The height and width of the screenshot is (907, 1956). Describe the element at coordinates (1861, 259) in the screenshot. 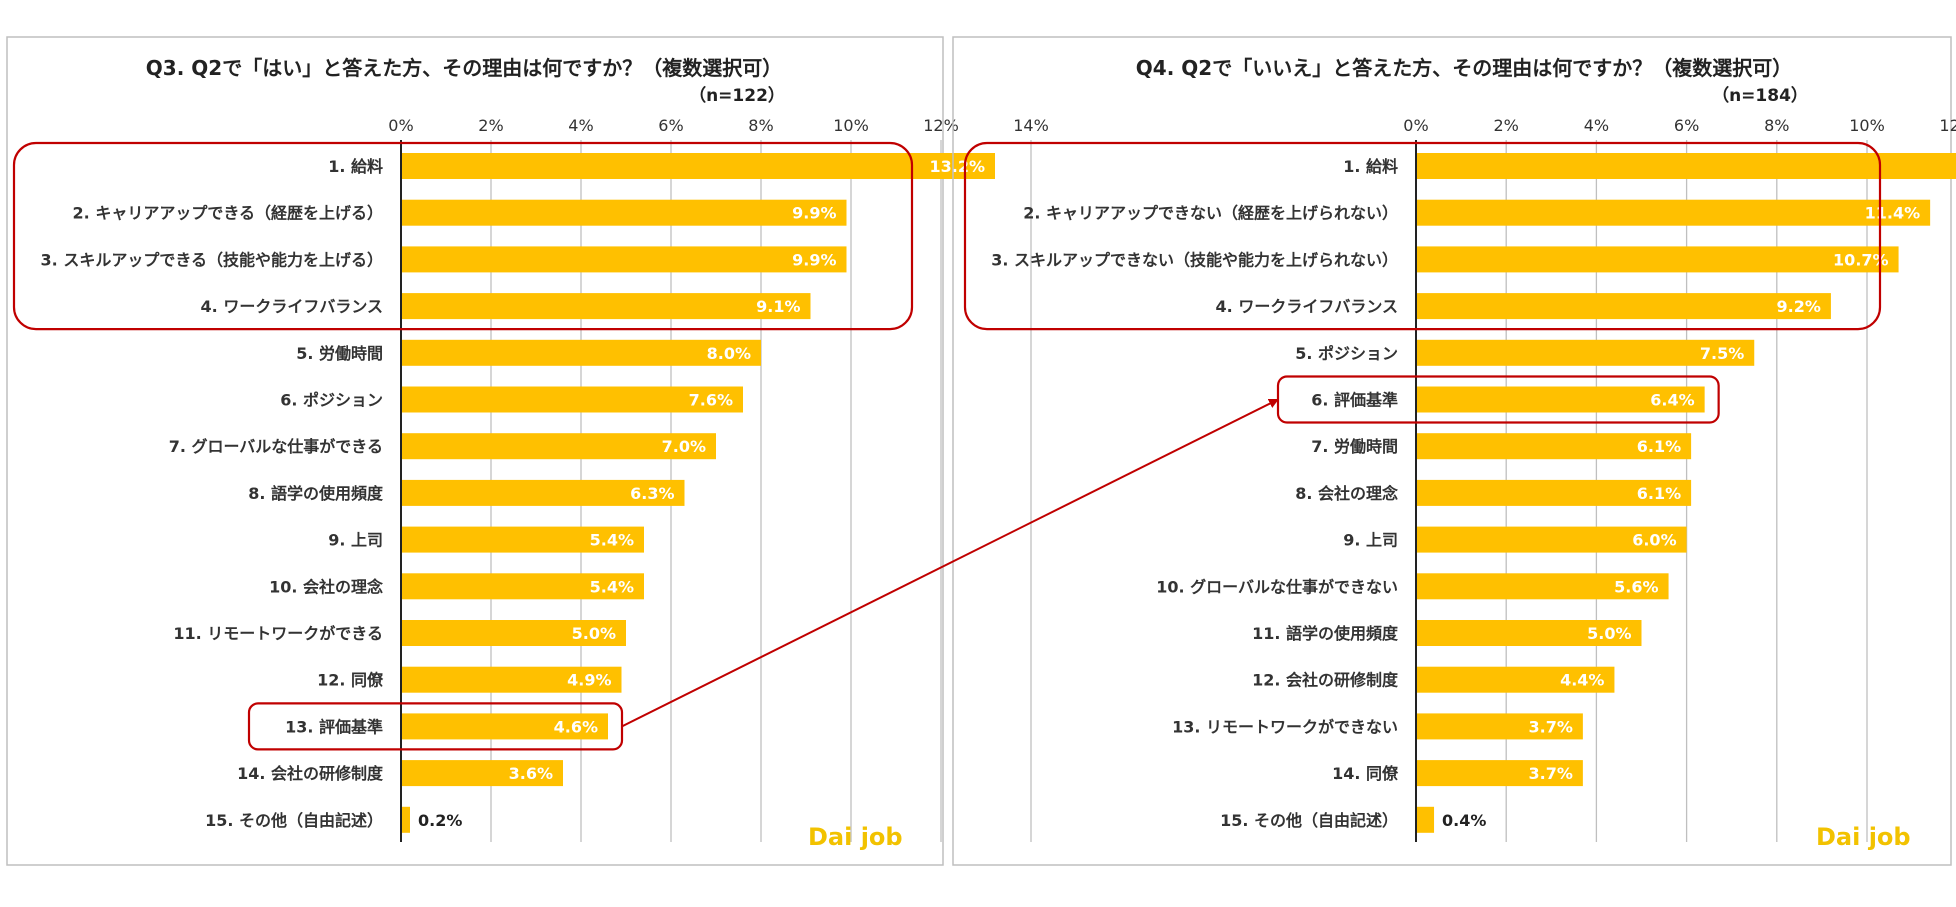

I see `data-label: 10.7%` at that location.